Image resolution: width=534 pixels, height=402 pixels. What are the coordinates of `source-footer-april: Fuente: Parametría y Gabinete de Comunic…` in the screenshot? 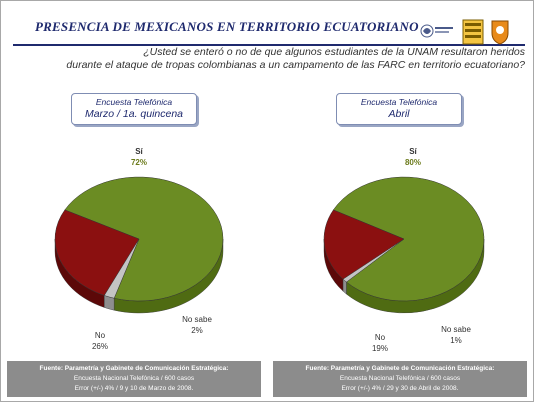 It's located at (400, 379).